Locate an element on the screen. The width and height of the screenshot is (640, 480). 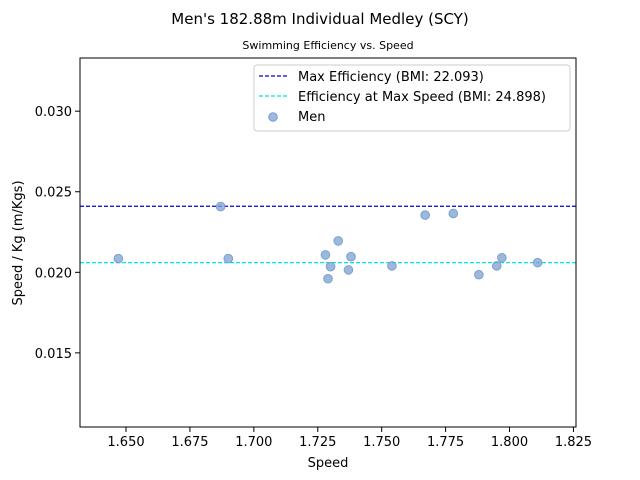
x-tick-label: 1.775 is located at coordinates (445, 442).